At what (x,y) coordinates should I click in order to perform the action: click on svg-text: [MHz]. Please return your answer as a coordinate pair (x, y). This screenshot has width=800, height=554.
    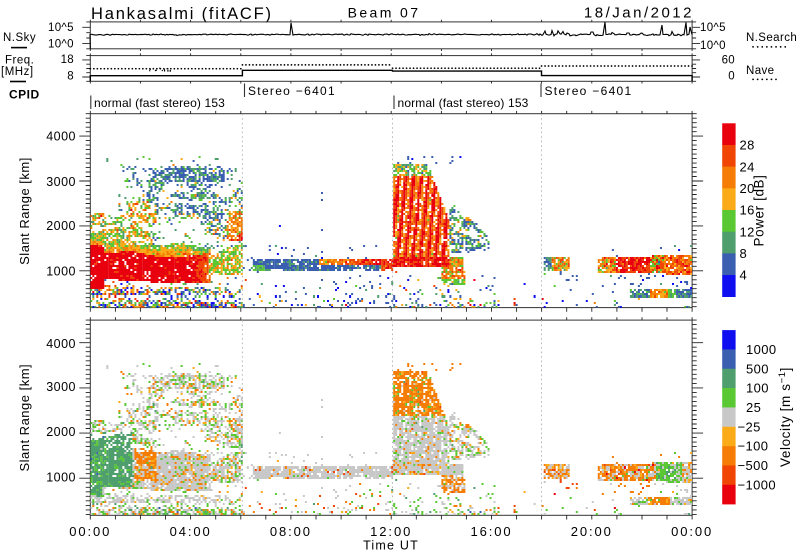
    Looking at the image, I should click on (17, 72).